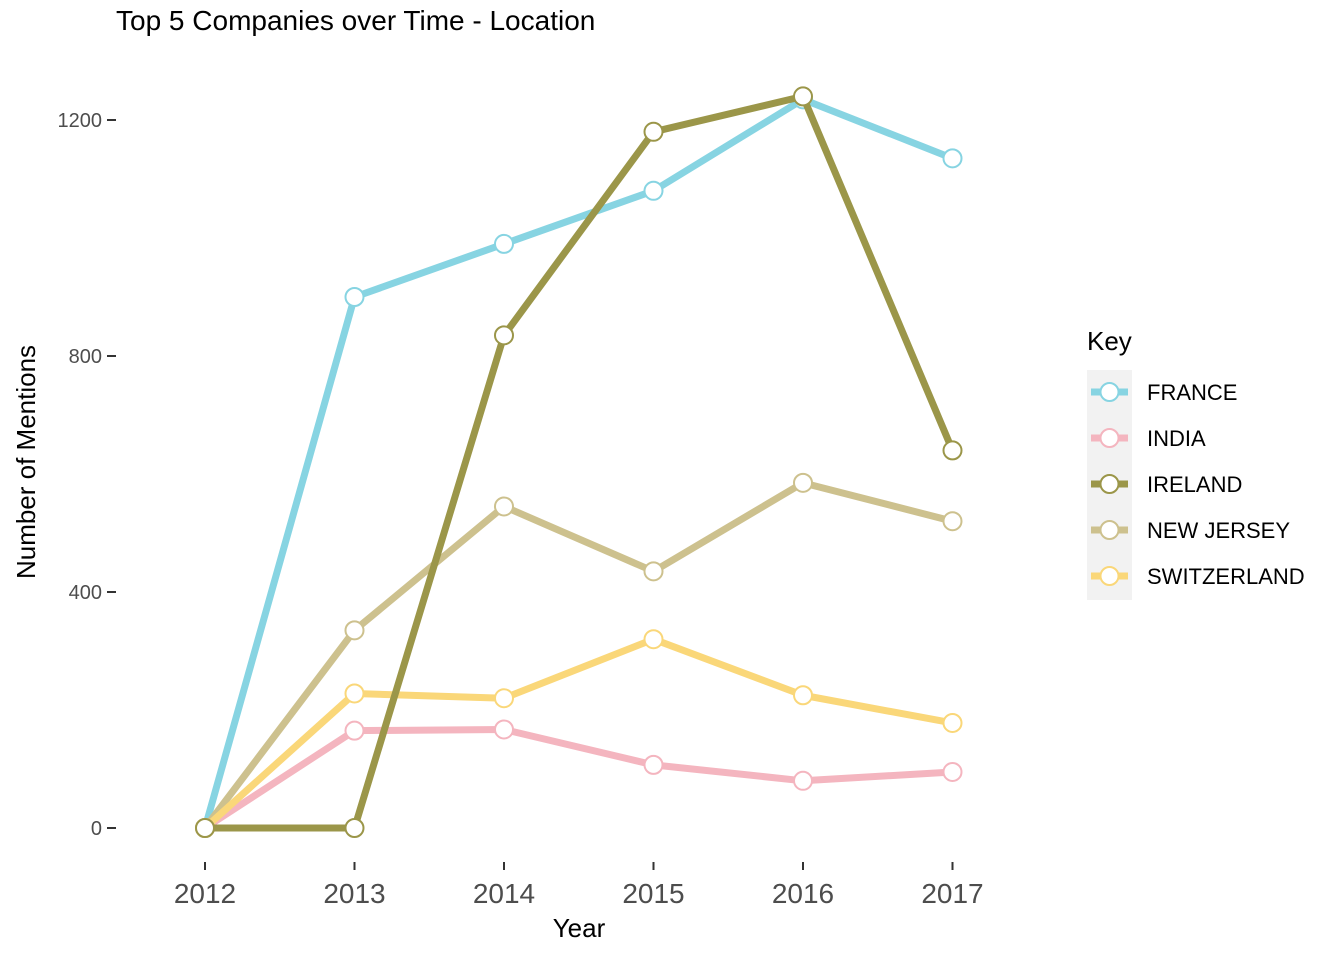 The width and height of the screenshot is (1344, 960). Describe the element at coordinates (1218, 530) in the screenshot. I see `legend-label: NEW JERSEY` at that location.